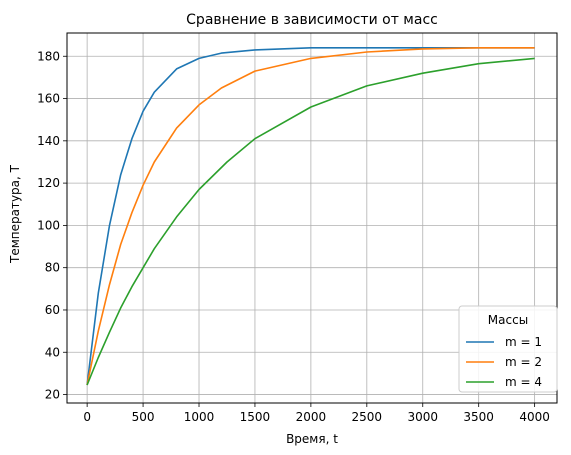 The height and width of the screenshot is (455, 571). What do you see at coordinates (48, 141) in the screenshot?
I see `y-tick-label: 140` at bounding box center [48, 141].